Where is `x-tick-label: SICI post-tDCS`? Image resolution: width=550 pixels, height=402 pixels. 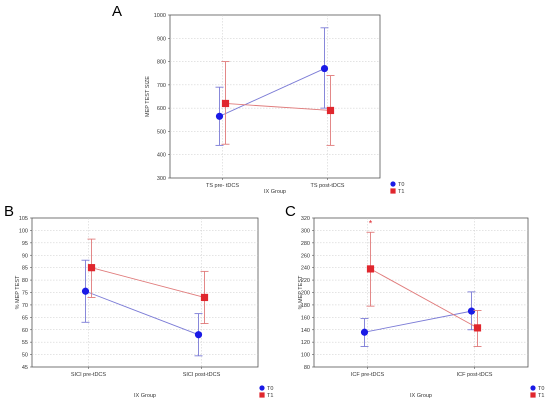 x-tick-label: SICI post-tDCS is located at coordinates (202, 375).